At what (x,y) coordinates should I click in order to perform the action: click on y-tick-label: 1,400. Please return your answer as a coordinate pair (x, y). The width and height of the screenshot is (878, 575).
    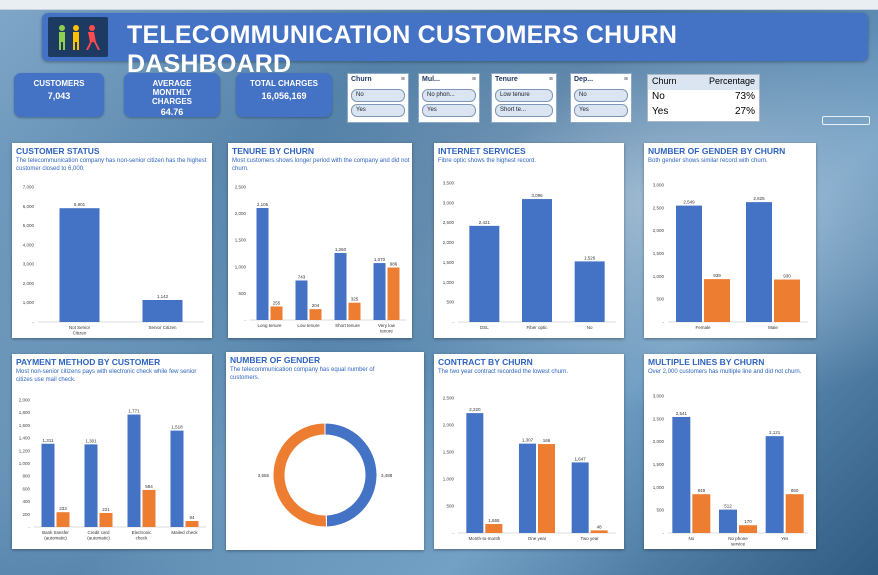
    Looking at the image, I should click on (25, 438).